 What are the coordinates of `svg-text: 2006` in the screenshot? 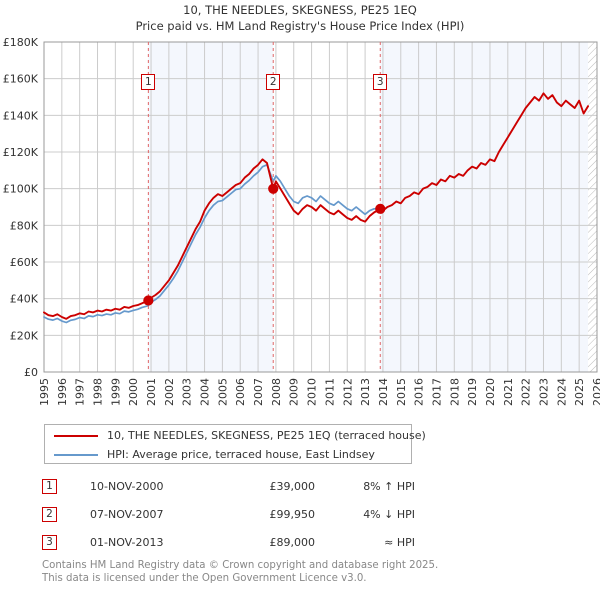 It's located at (240, 392).